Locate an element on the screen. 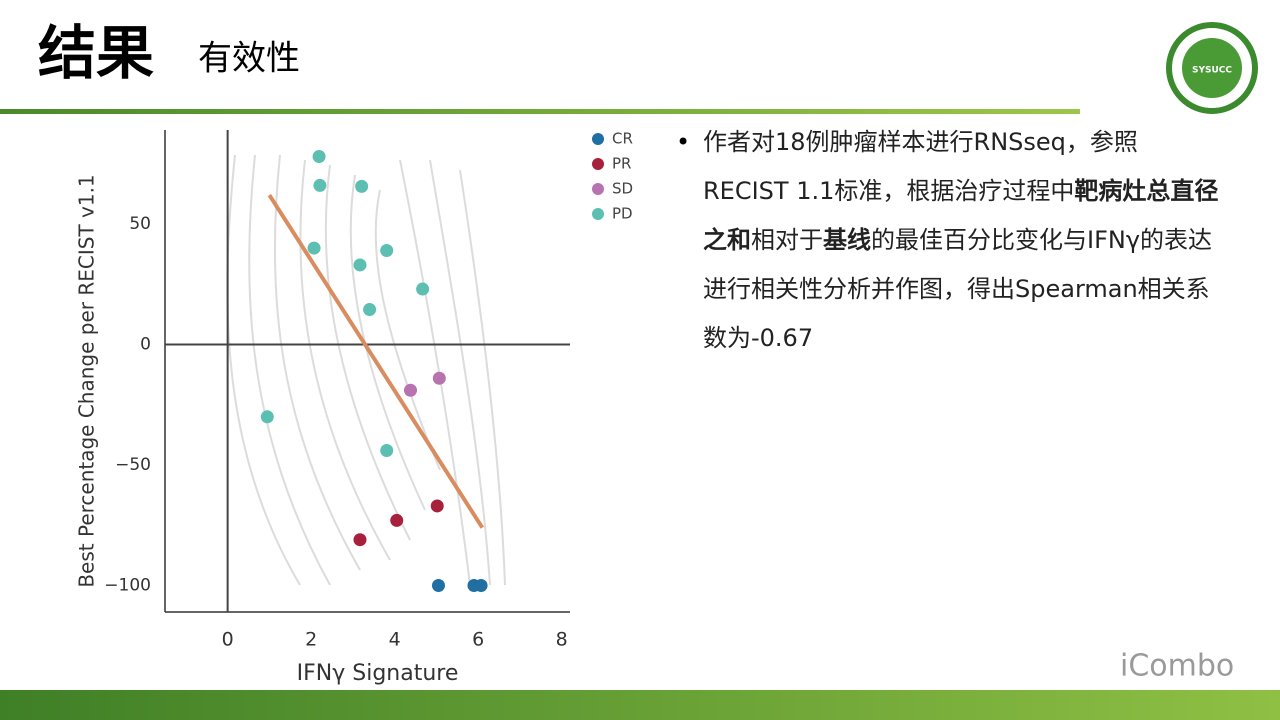 This screenshot has width=1280, height=720. x-axis-label: IFNγ Signature is located at coordinates (378, 673).